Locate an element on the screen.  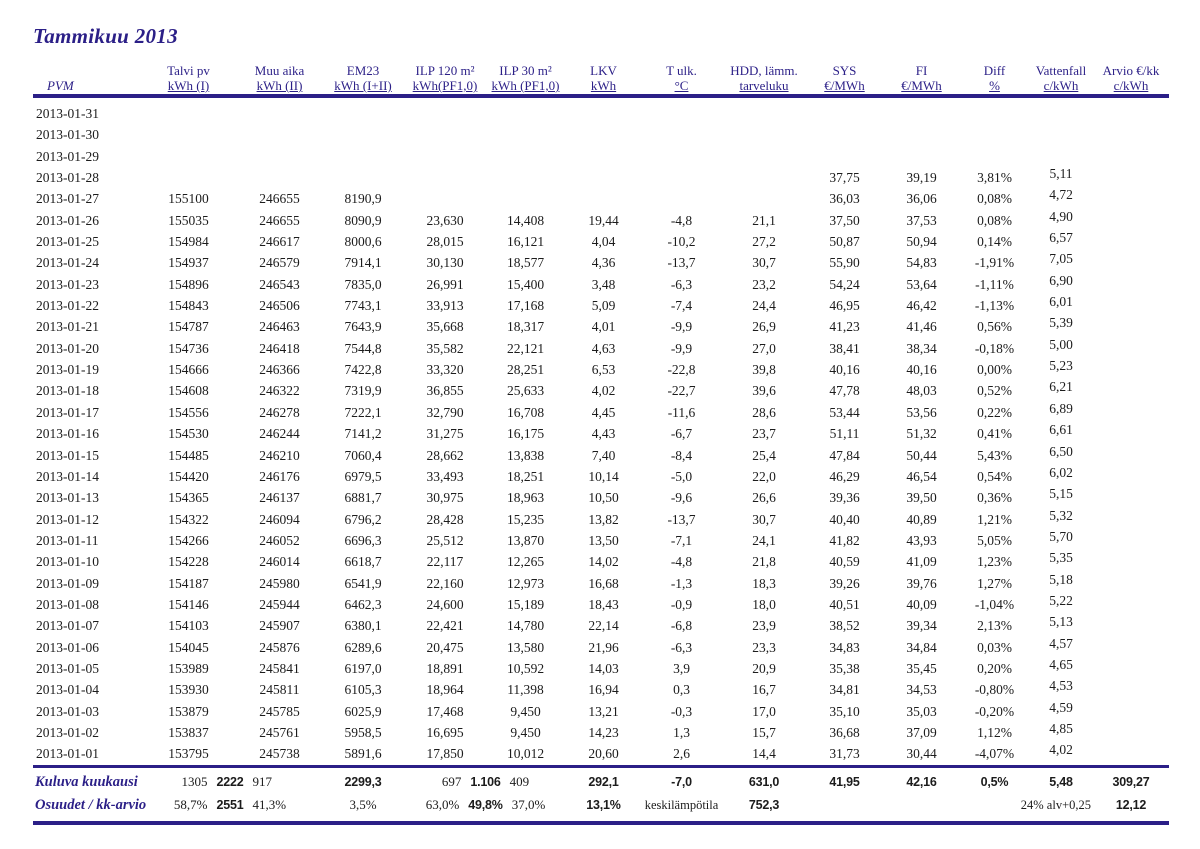
cell-tulk: -9,9 is located at coordinates (681, 348).